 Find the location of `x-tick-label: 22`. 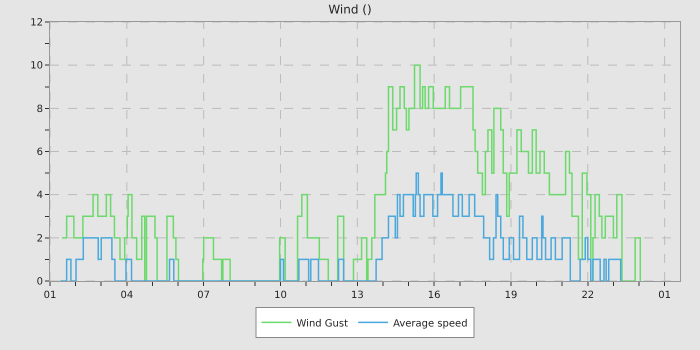

x-tick-label: 22 is located at coordinates (587, 295).